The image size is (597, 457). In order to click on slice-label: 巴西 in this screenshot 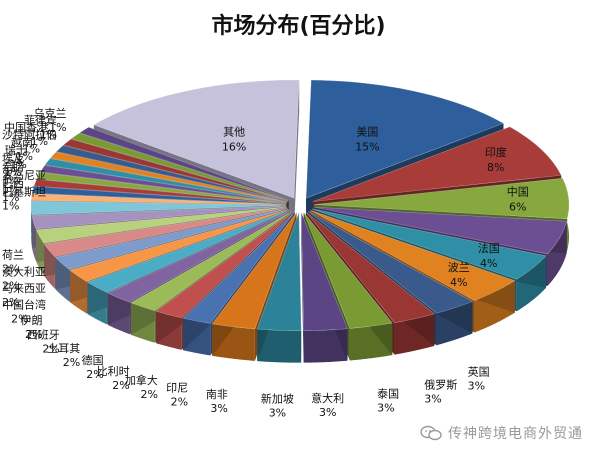, I will do `click(13, 183)`.